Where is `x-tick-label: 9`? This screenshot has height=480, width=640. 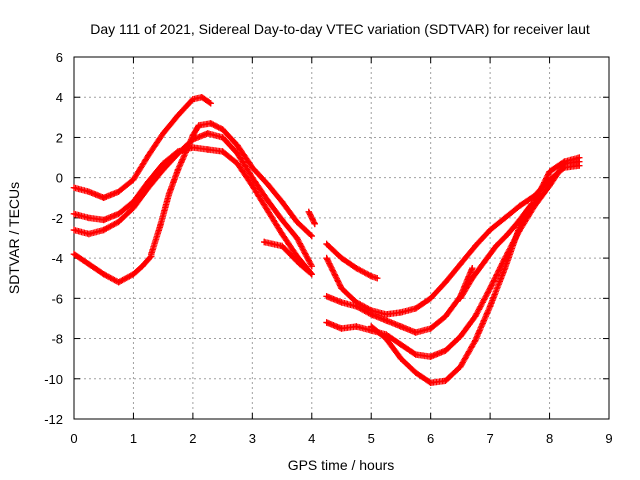
x-tick-label: 9 is located at coordinates (608, 438).